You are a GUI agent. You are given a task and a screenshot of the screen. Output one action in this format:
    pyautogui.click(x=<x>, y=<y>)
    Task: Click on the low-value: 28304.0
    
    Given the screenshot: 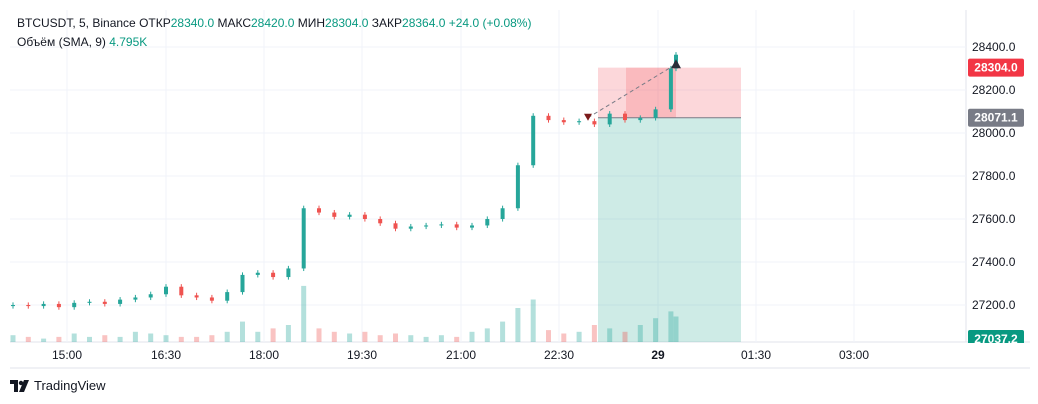 What is the action you would take?
    pyautogui.click(x=347, y=23)
    